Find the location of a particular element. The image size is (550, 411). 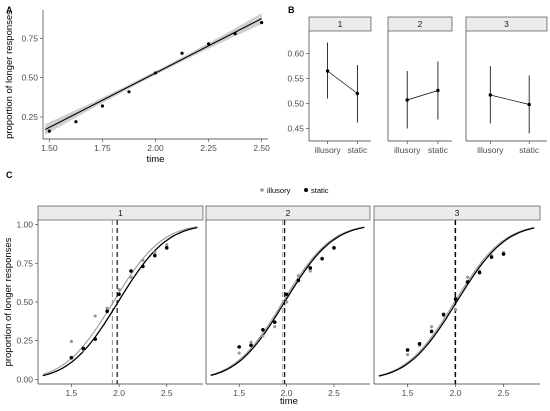

panel-c-facet-3-x-tick-label: 2.5 is located at coordinates (504, 393).